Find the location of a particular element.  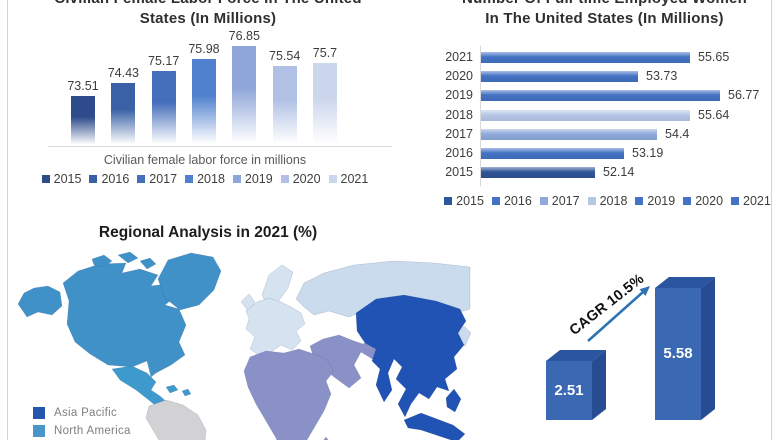

asia-pacific-label: Asia Pacific is located at coordinates (86, 413).